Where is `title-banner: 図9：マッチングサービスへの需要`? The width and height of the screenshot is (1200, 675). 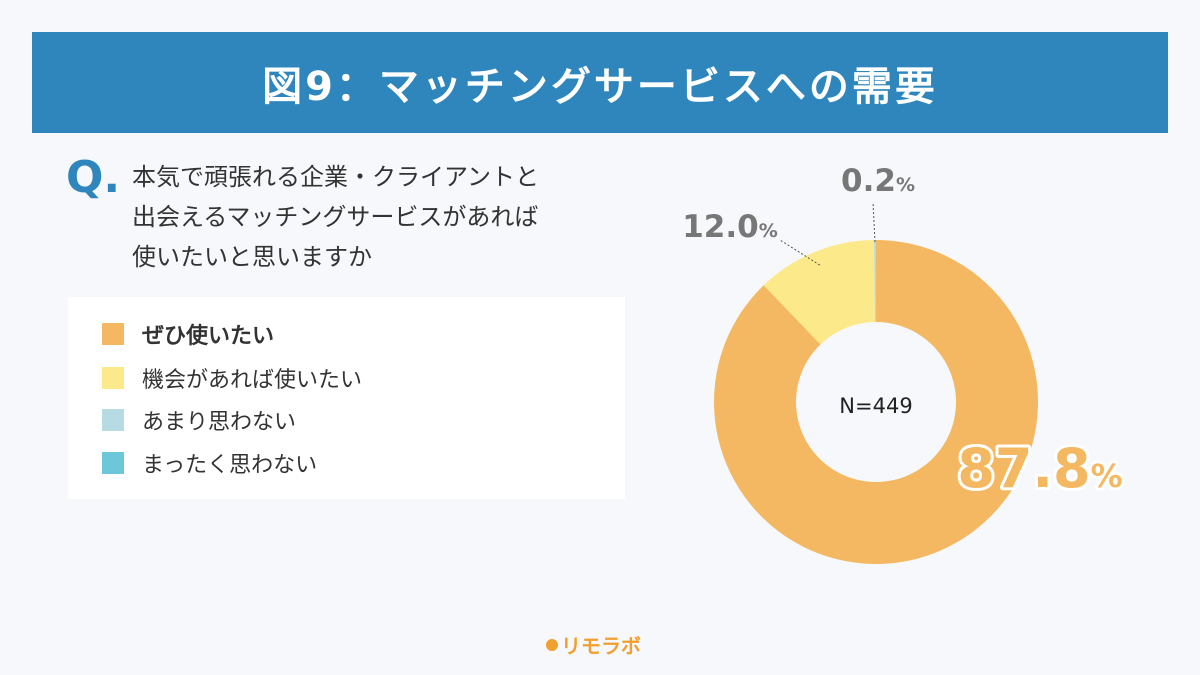
title-banner: 図9：マッチングサービスへの需要 is located at coordinates (600, 82).